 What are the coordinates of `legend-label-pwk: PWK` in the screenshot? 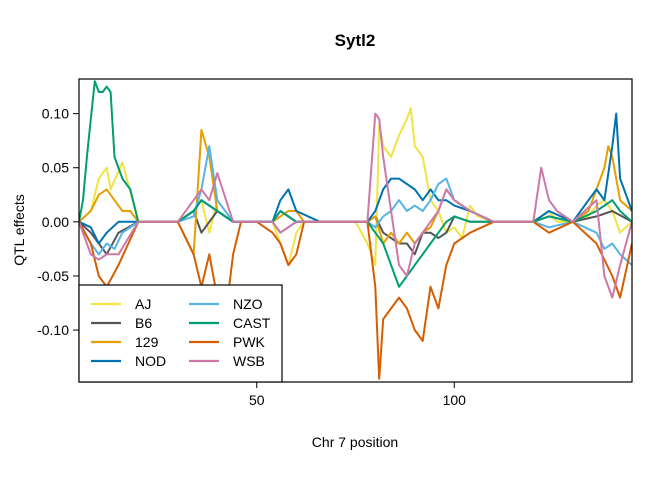 It's located at (249, 342).